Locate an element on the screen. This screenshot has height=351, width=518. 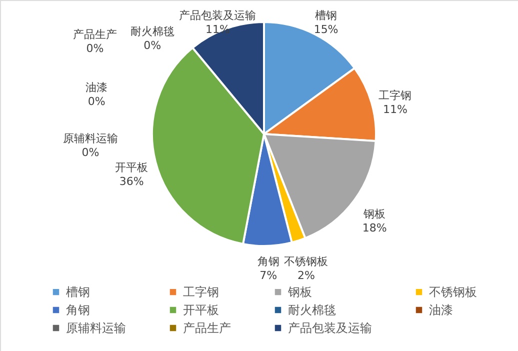
slice-label: 开平板 is located at coordinates (131, 167).